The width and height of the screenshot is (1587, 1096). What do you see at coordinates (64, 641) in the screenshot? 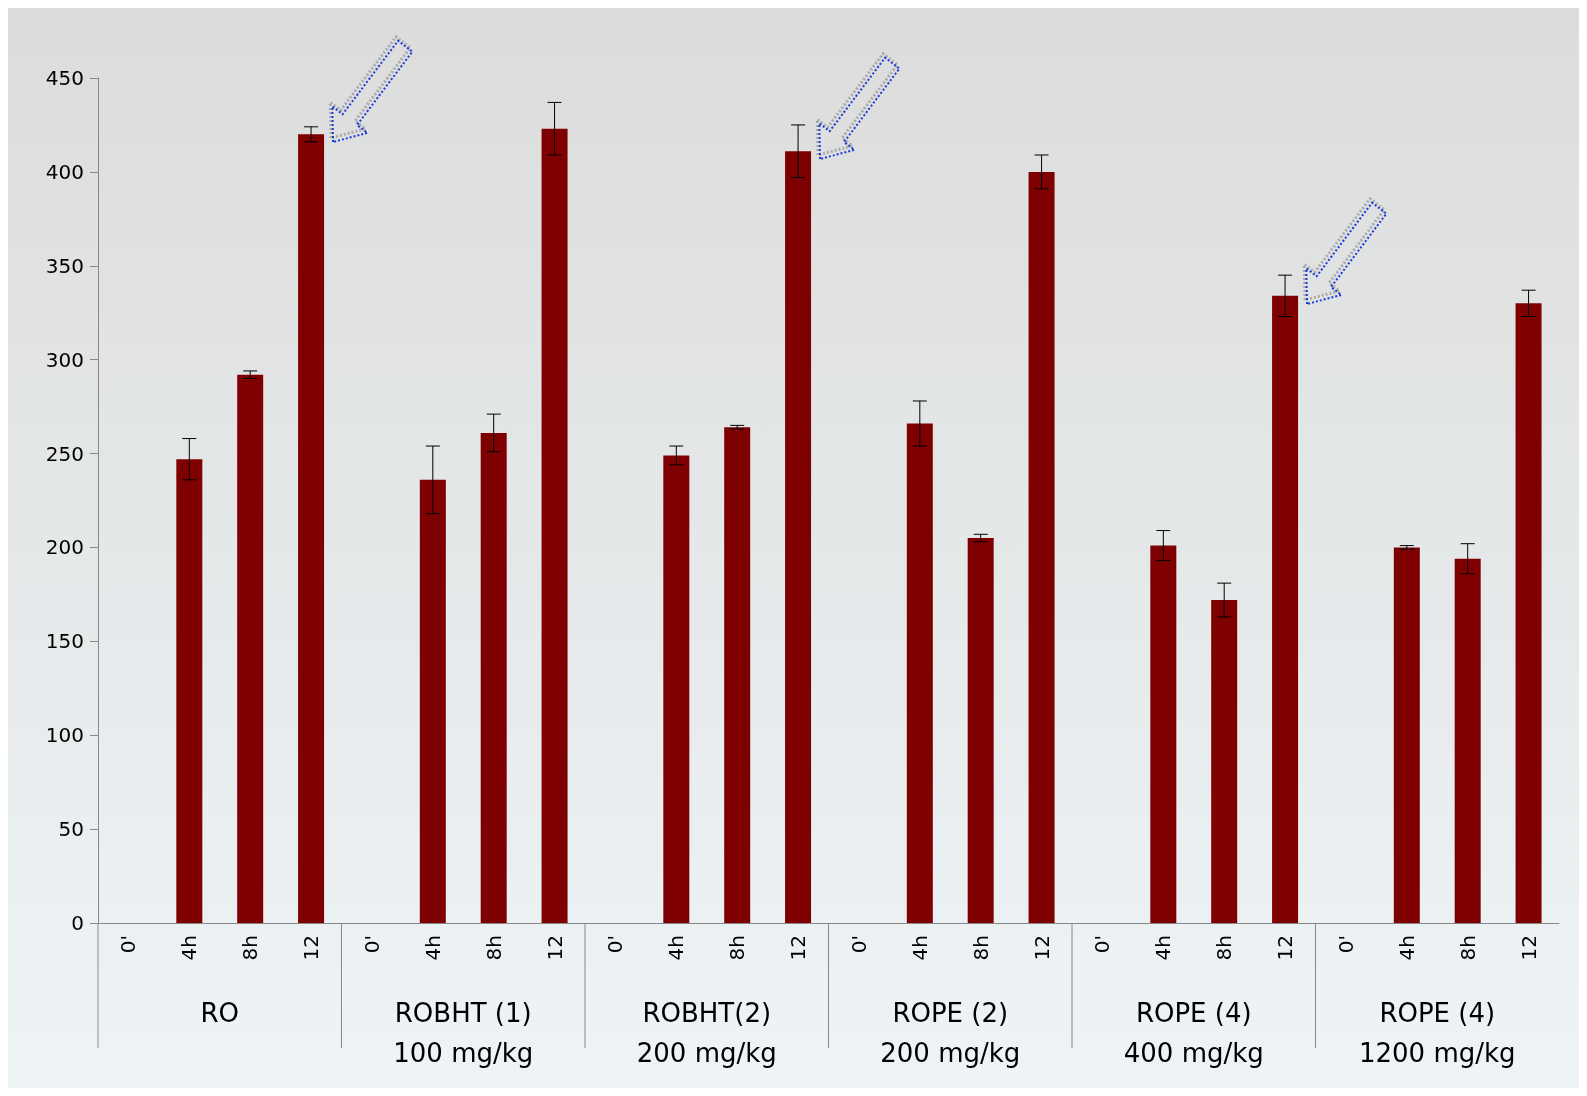
I see `y-tick-label: 150` at bounding box center [64, 641].